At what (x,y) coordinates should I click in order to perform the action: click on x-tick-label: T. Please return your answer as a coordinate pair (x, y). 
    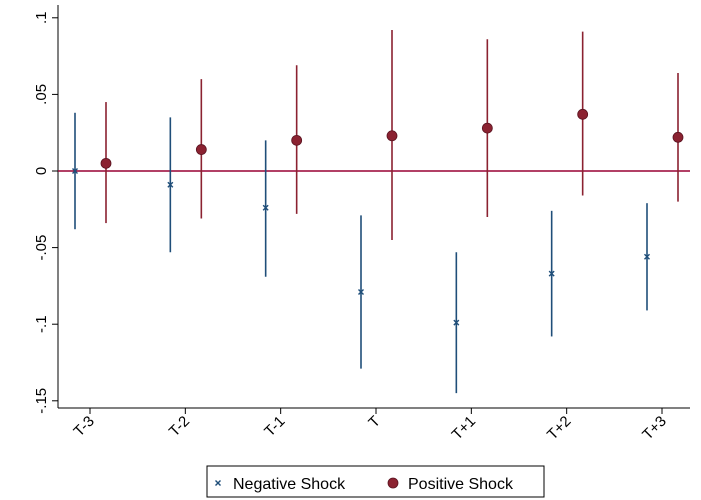
    Looking at the image, I should click on (374, 422).